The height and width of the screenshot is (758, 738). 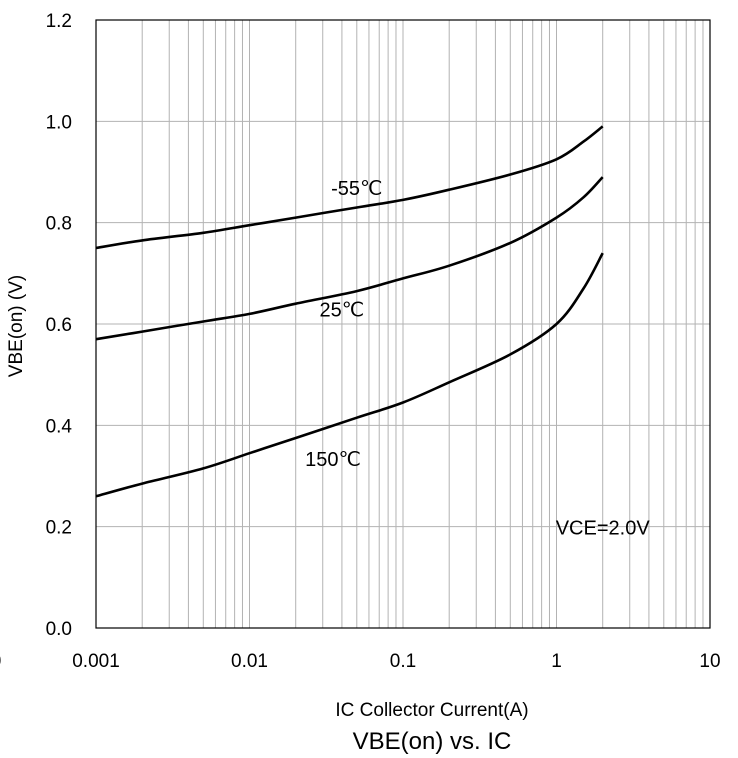 I want to click on y-tick-label: 0.4, so click(x=59, y=426).